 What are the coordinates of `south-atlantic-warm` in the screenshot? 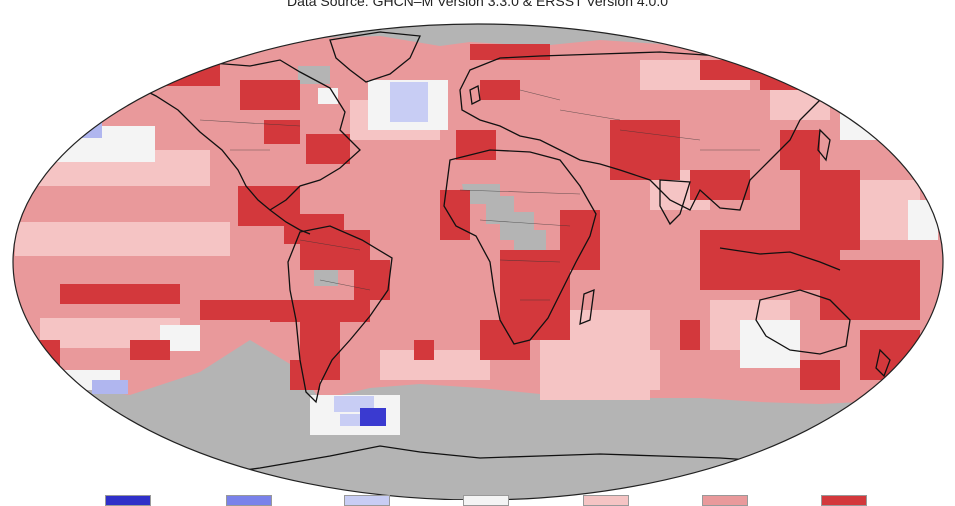 It's located at (505, 340).